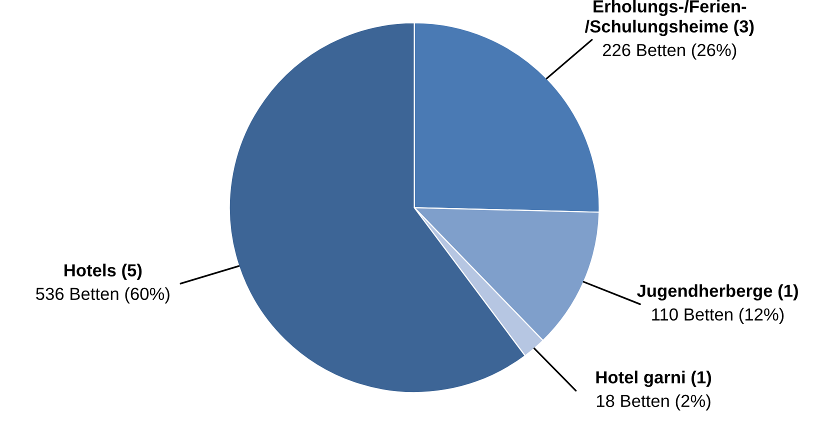 The width and height of the screenshot is (836, 432). Describe the element at coordinates (669, 18) in the screenshot. I see `slice-label: Erholungs-/Ferien- /Schulungsheime (3)` at that location.